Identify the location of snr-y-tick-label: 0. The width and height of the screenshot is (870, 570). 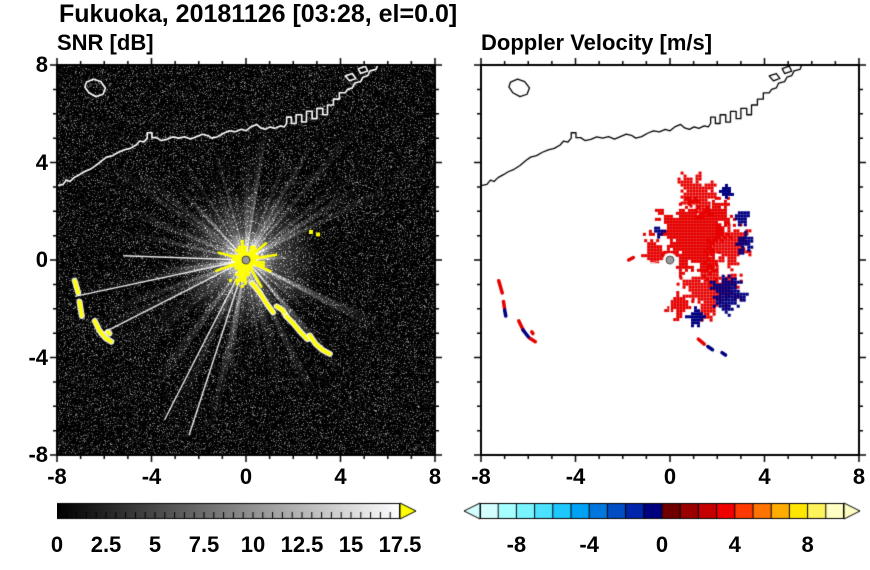
(41, 259).